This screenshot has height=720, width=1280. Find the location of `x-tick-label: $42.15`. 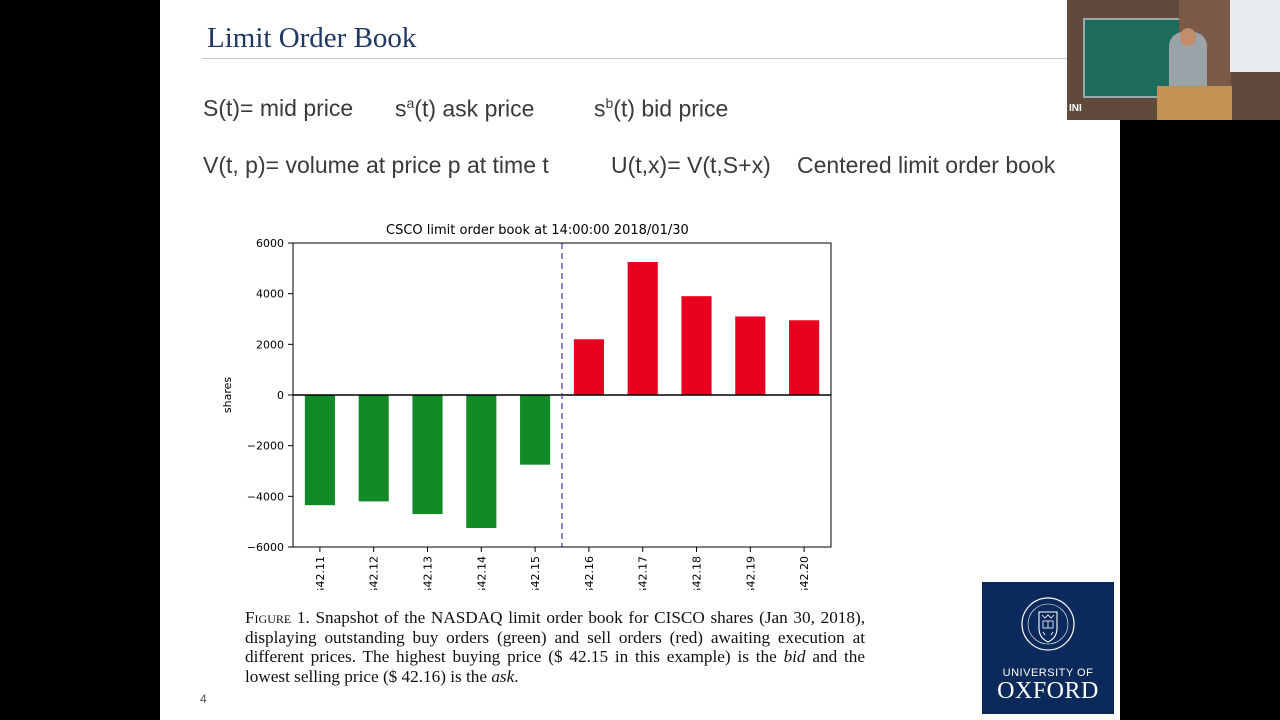

x-tick-label: $42.15 is located at coordinates (535, 573).